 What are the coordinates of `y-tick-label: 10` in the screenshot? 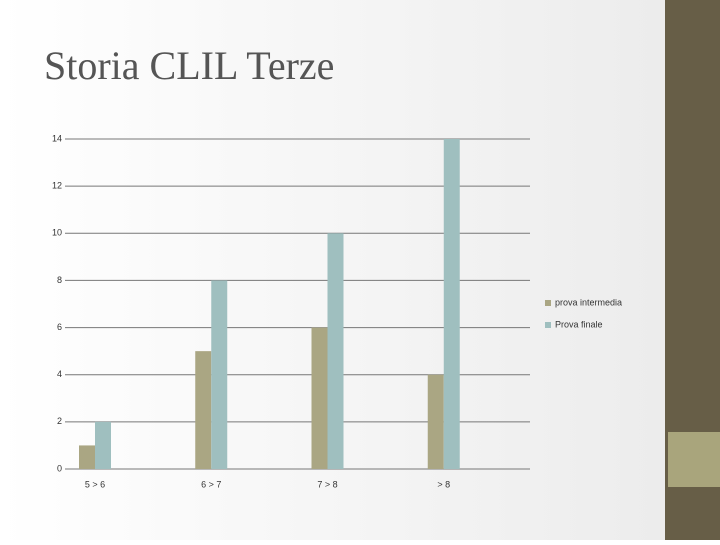 It's located at (57, 233).